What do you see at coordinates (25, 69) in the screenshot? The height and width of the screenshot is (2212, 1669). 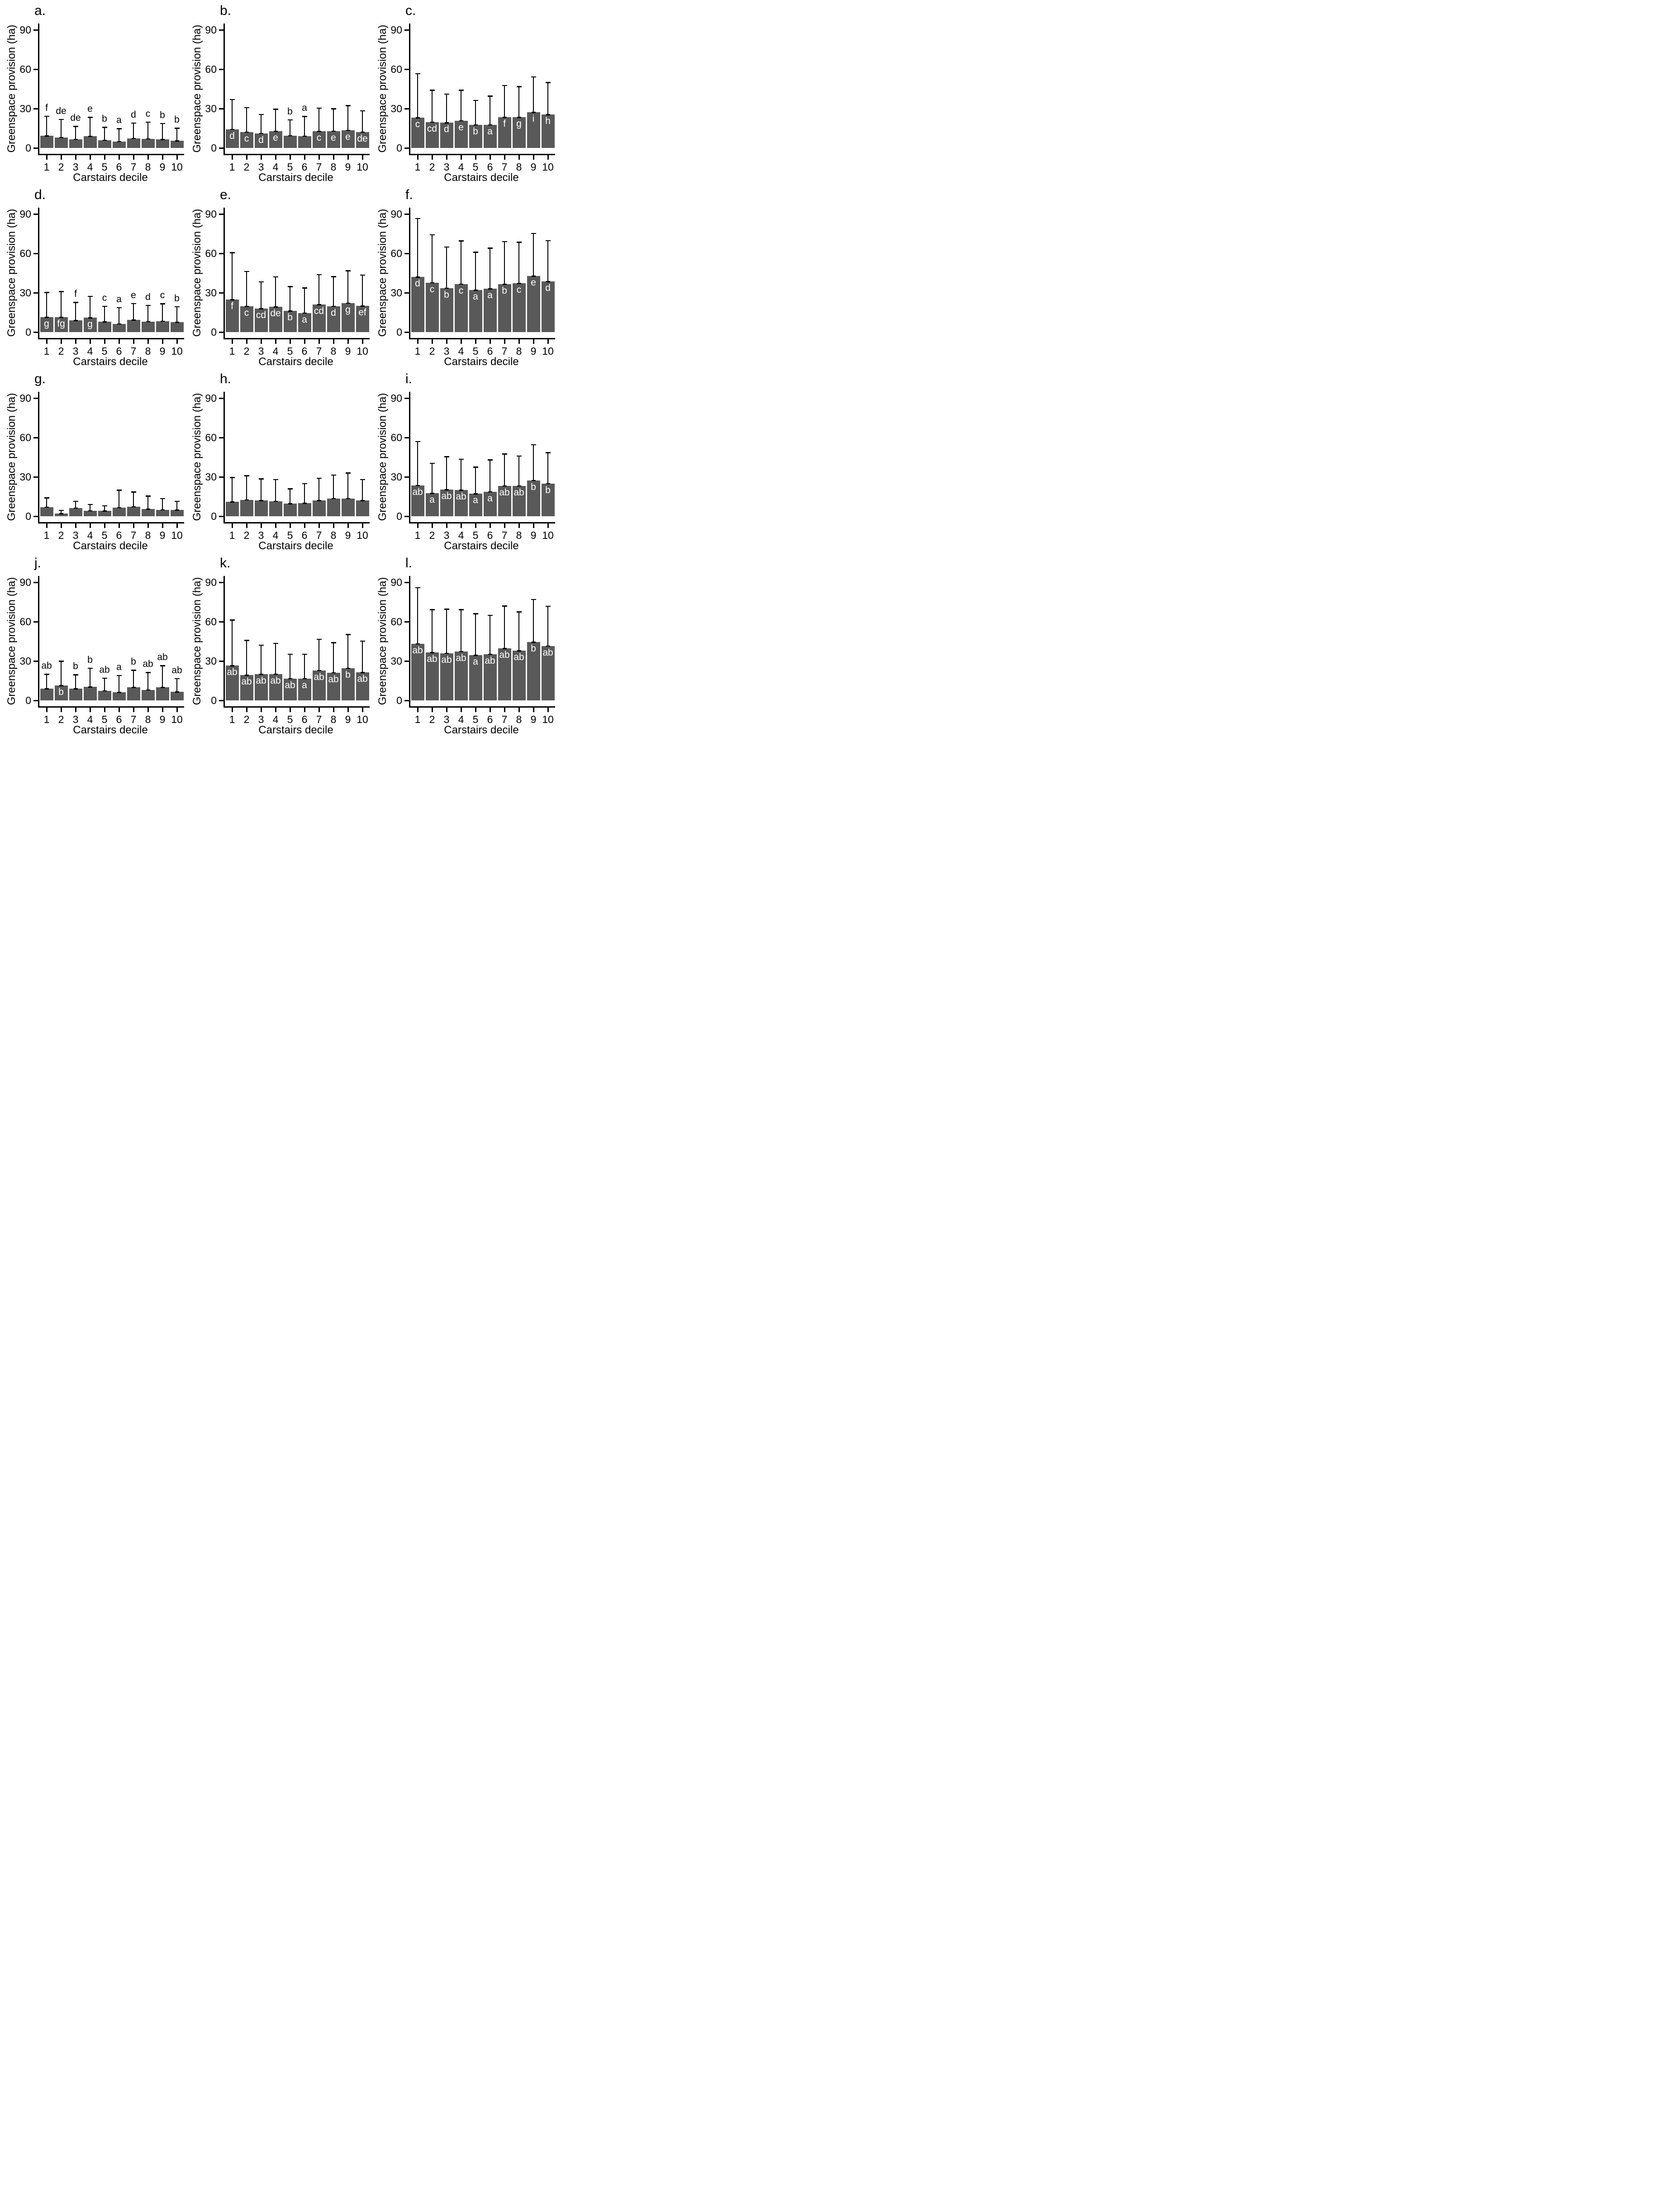 I see `y-tick-label: 60` at bounding box center [25, 69].